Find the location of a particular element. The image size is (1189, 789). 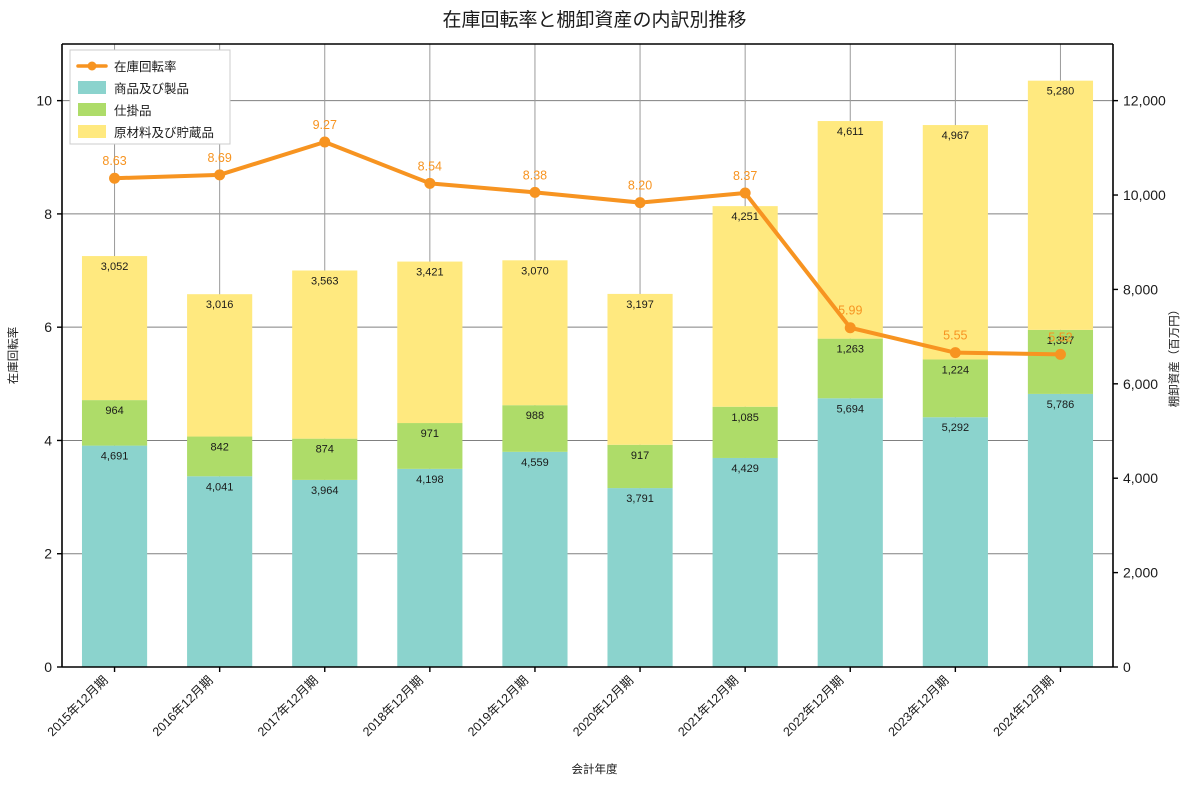

line-value-label: 5.99 is located at coordinates (850, 311).